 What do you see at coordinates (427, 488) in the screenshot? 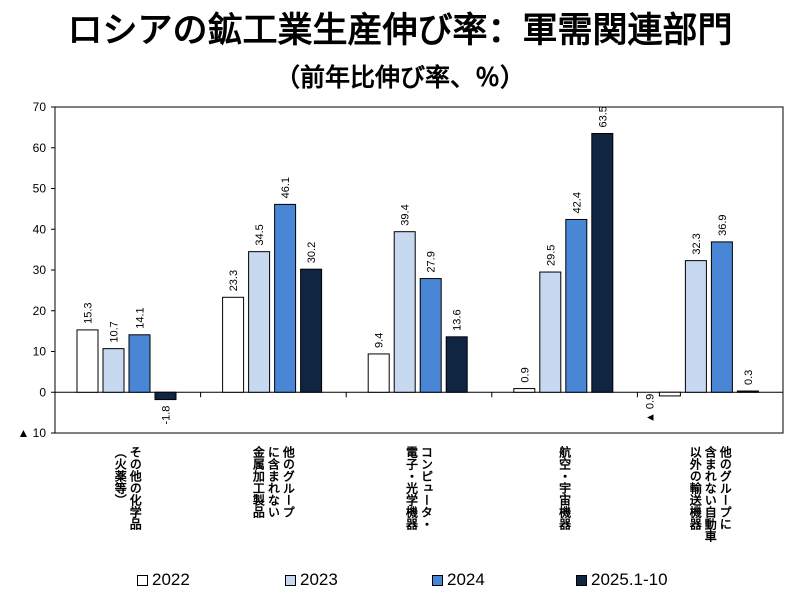
I see `category-label: コンピュータ・` at bounding box center [427, 488].